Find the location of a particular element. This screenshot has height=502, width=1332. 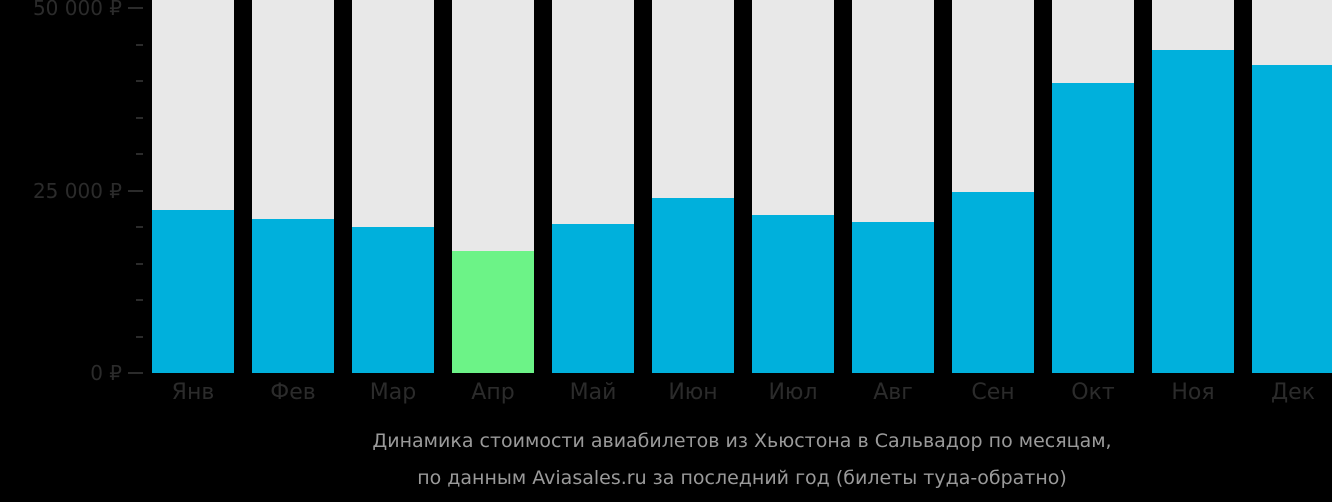

x-tick-label: Окт is located at coordinates (1093, 392).